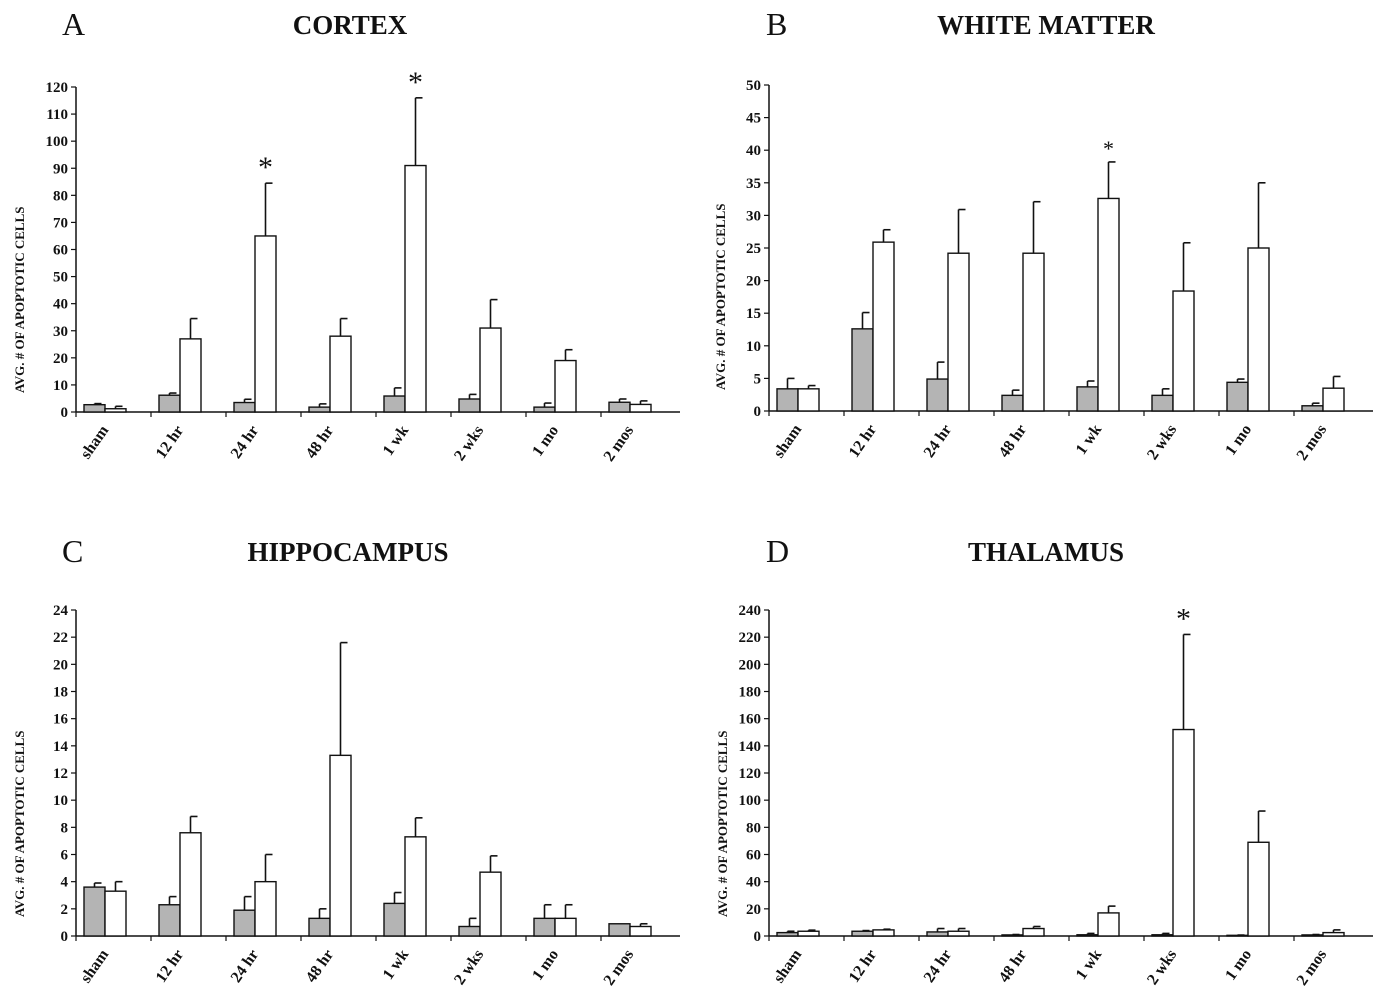 This screenshot has height=991, width=1382. I want to click on y-tick-label: 140, so click(750, 747).